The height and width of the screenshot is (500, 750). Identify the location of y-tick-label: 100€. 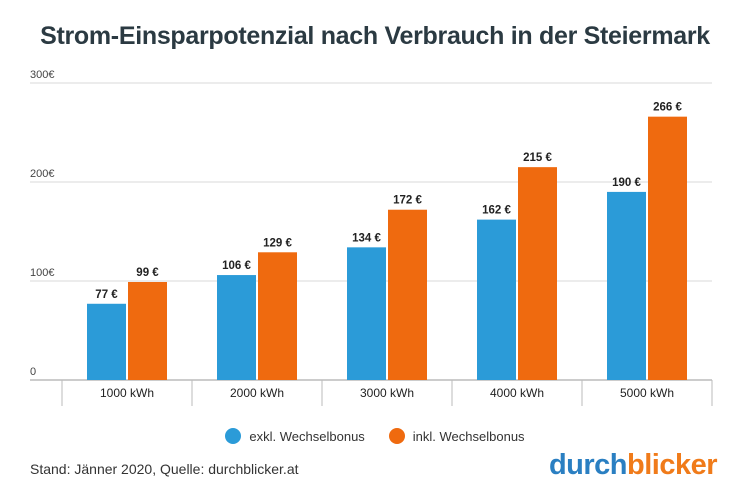
(42, 273).